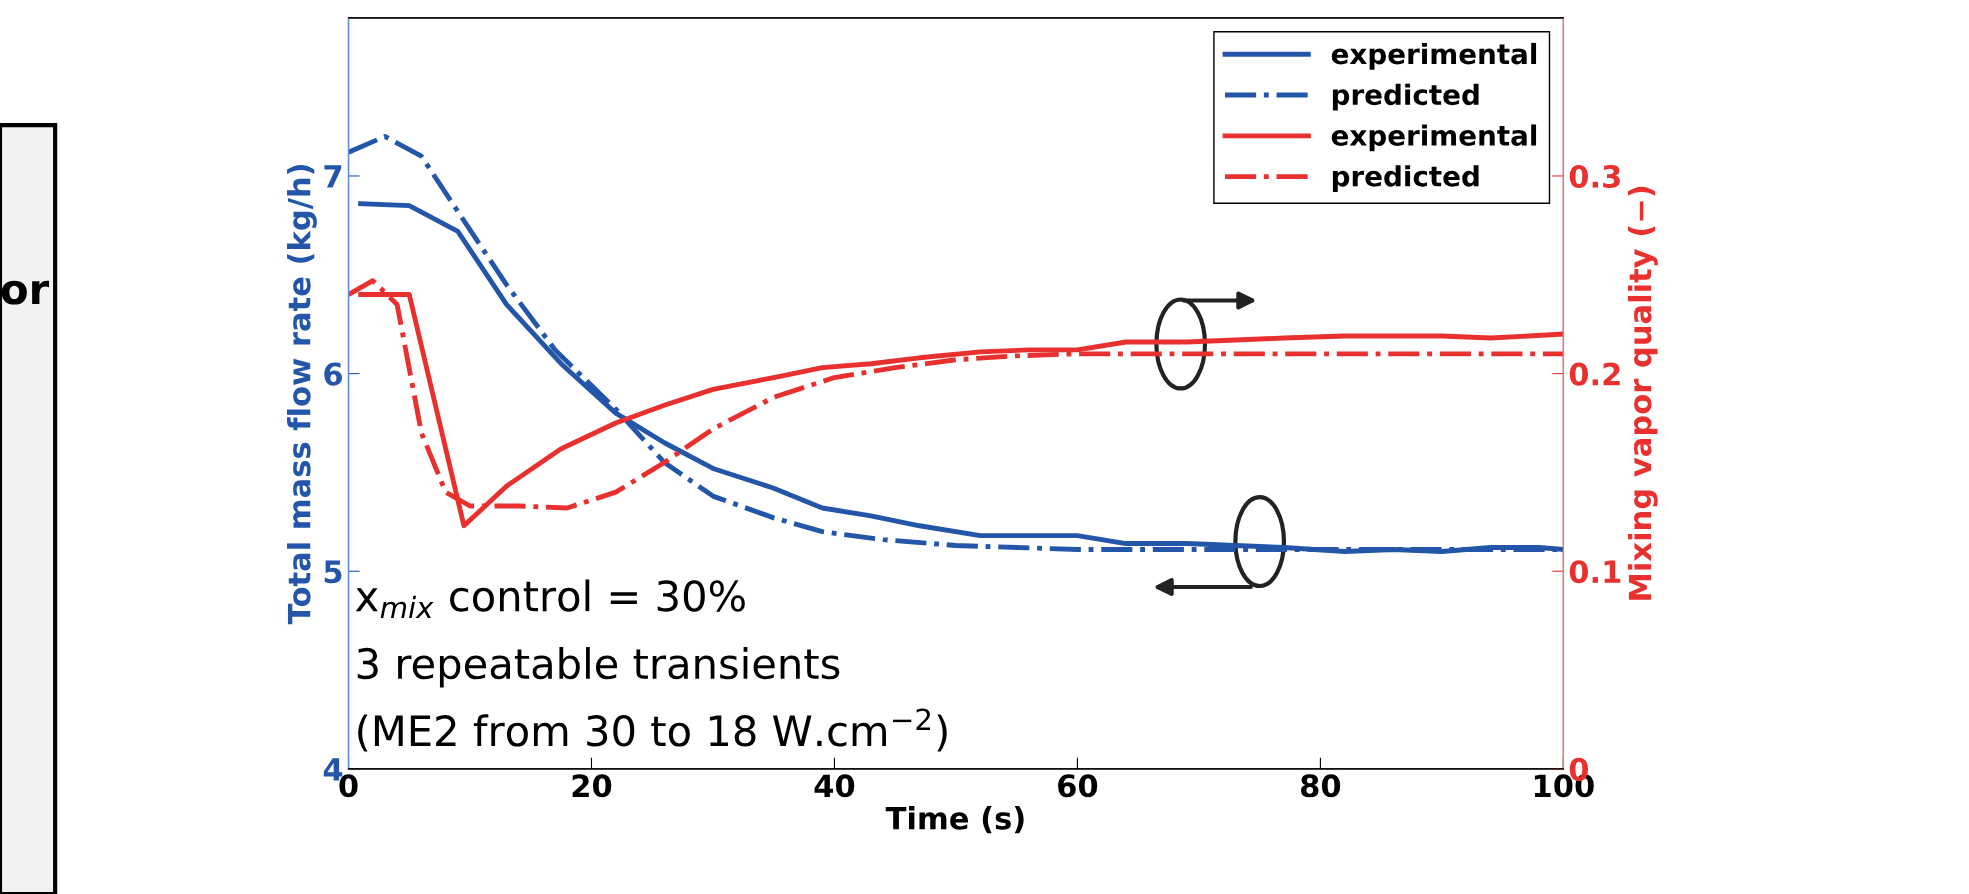 The image size is (1969, 894). I want to click on text: or, so click(25, 292).